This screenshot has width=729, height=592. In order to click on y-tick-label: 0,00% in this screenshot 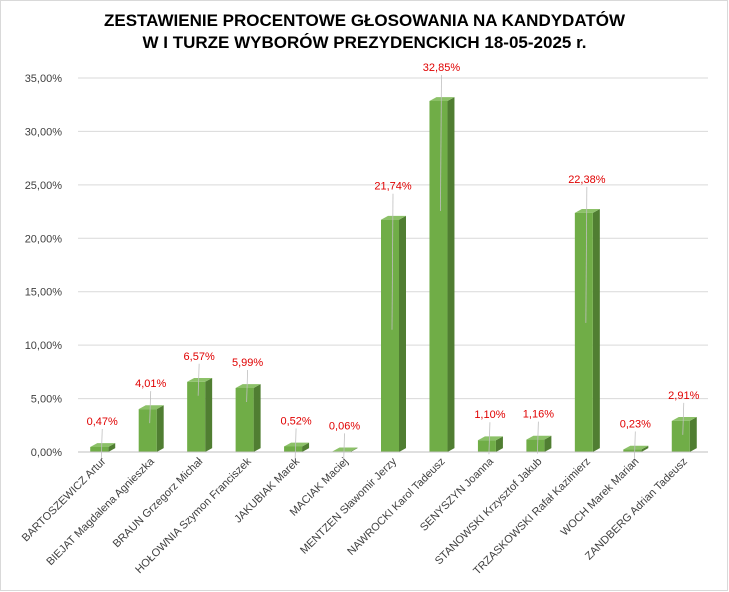, I will do `click(46, 453)`.